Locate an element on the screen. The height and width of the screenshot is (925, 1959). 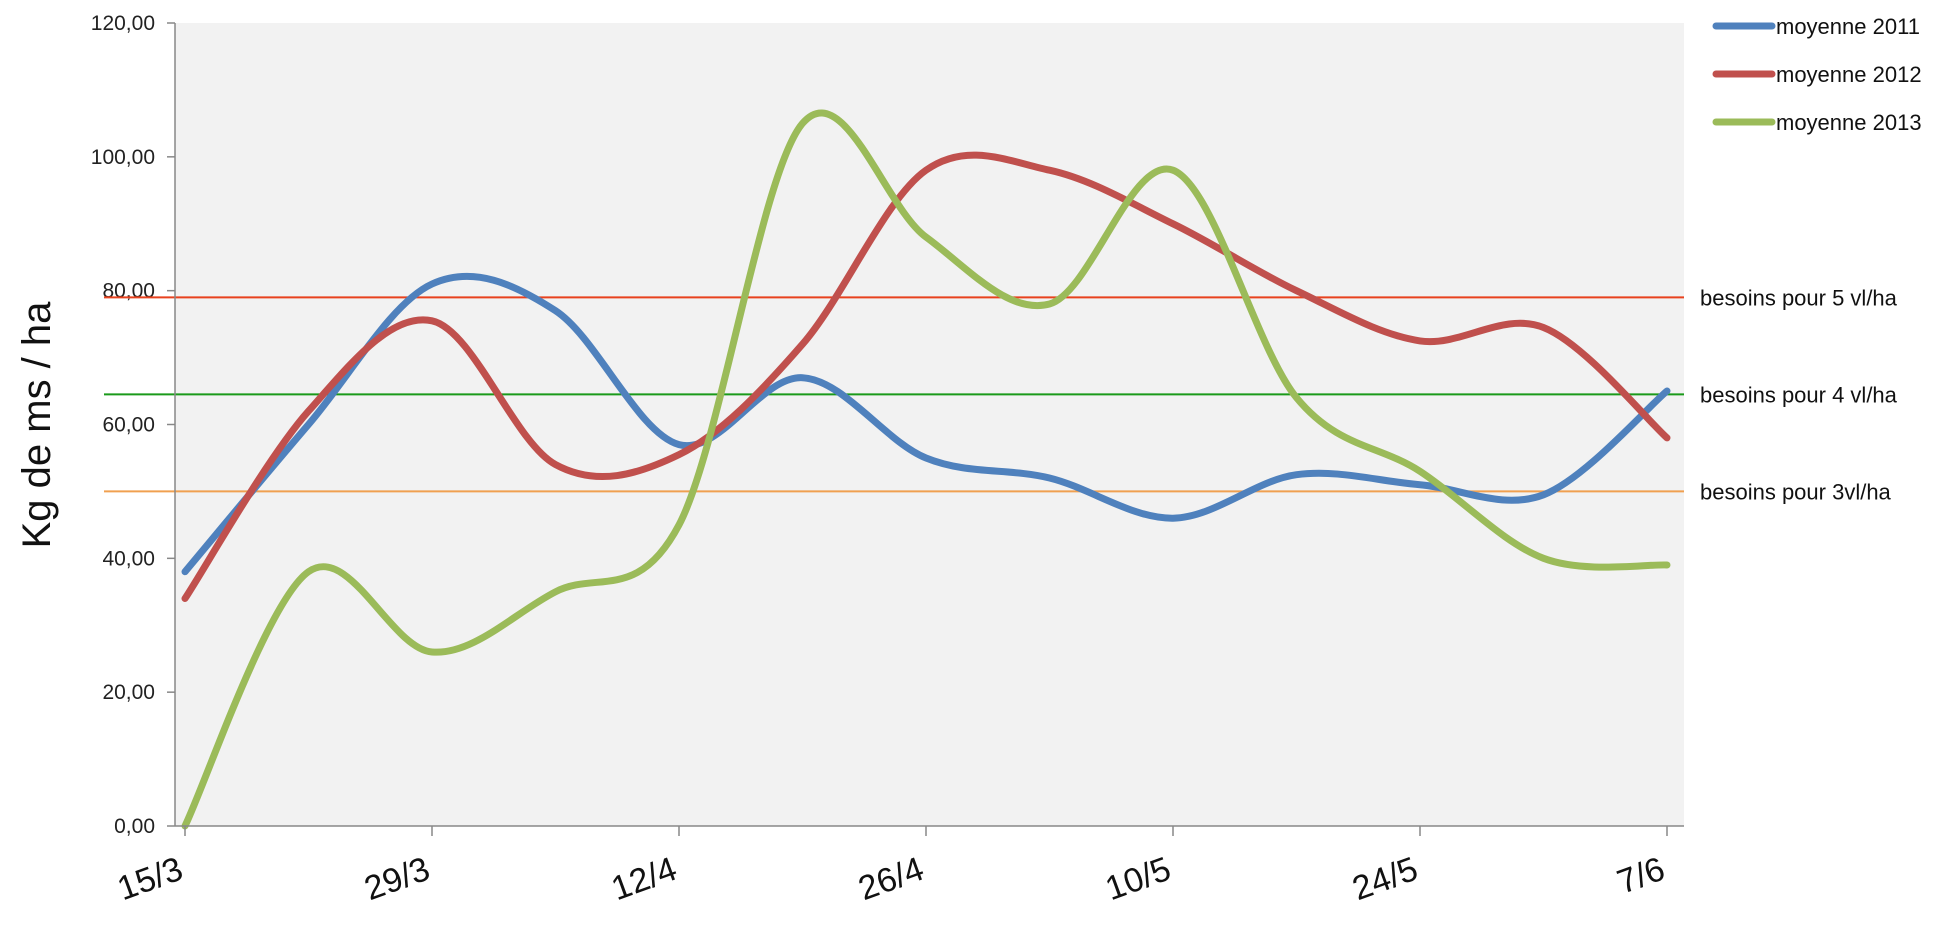
x-tick-label: 7/6 is located at coordinates (1640, 876).